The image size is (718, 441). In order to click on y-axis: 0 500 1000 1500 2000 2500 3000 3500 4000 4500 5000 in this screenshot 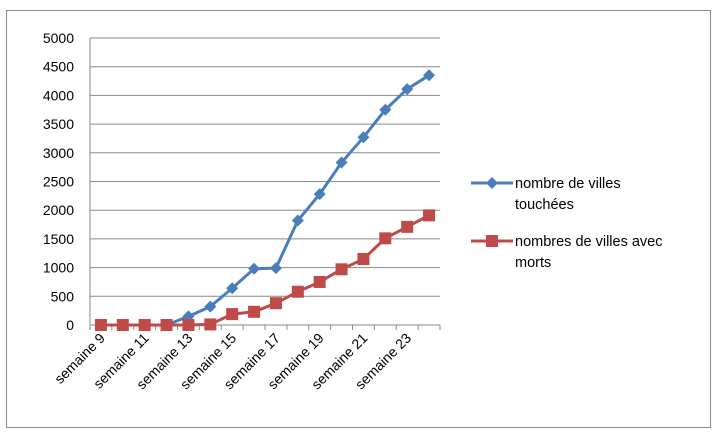, I will do `click(67, 181)`.